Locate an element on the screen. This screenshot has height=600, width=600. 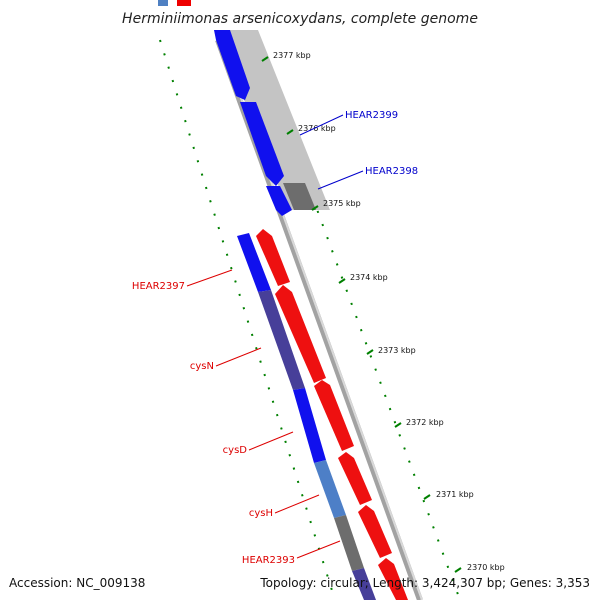
tick-2377: 2377 kbp is located at coordinates (286, 56).